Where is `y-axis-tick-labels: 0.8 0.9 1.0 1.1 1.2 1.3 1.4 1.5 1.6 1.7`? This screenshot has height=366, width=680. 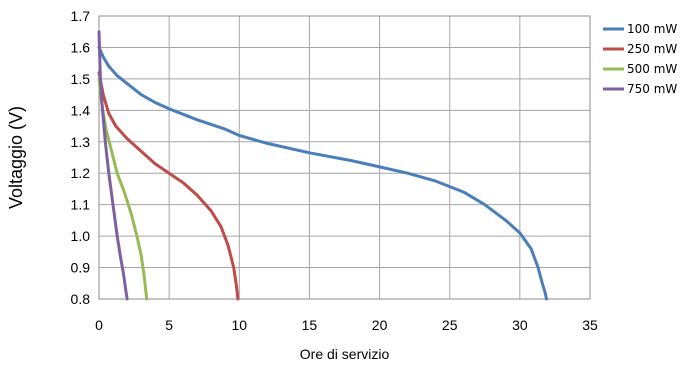 y-axis-tick-labels: 0.8 0.9 1.0 1.1 1.2 1.3 1.4 1.5 1.6 1.7 is located at coordinates (81, 157).